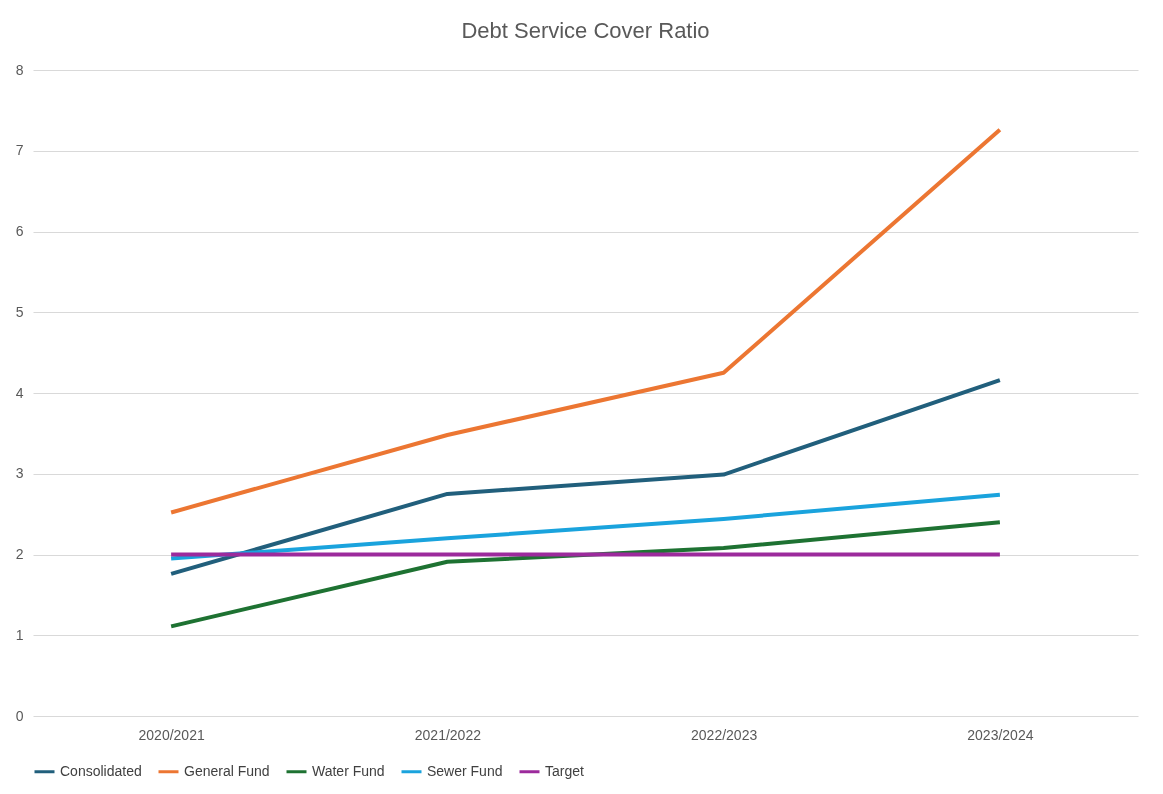 This screenshot has width=1163, height=794. What do you see at coordinates (19, 150) in the screenshot?
I see `y-tick-label: 7` at bounding box center [19, 150].